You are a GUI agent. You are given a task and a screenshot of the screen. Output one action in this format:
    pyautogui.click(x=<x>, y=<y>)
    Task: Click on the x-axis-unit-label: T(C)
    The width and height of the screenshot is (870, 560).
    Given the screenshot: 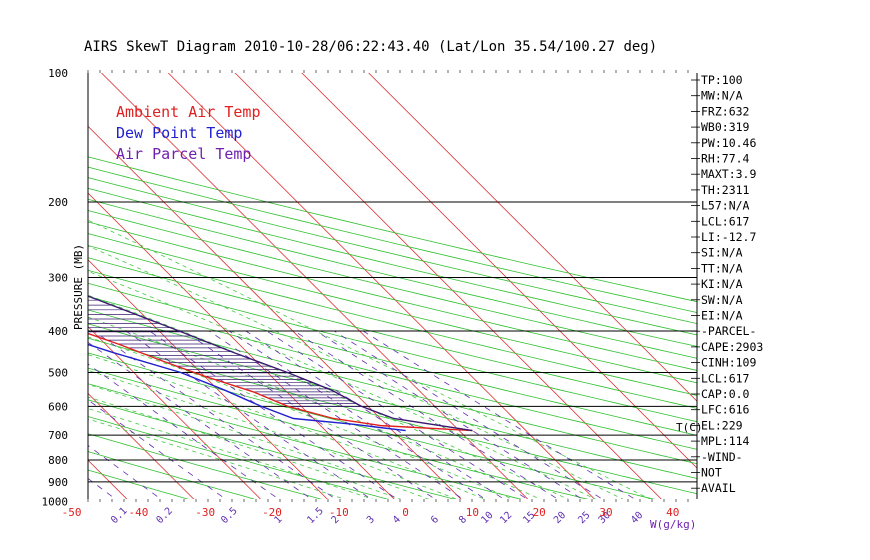 What is the action you would take?
    pyautogui.click(x=689, y=427)
    